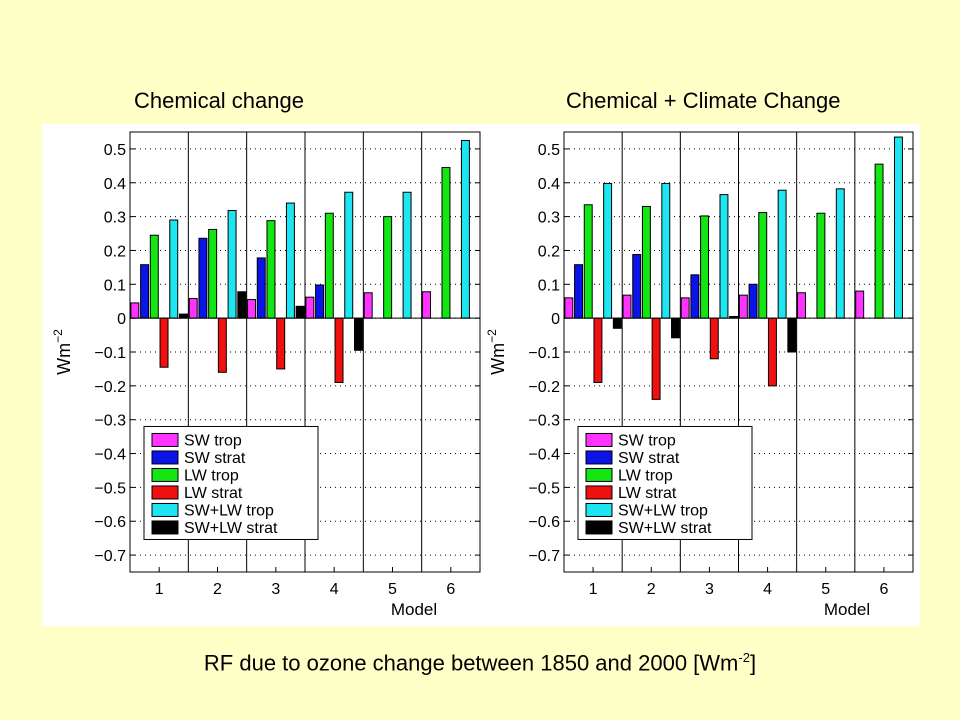  What do you see at coordinates (544, 387) in the screenshot?
I see `y-tick-label: −0.2` at bounding box center [544, 387].